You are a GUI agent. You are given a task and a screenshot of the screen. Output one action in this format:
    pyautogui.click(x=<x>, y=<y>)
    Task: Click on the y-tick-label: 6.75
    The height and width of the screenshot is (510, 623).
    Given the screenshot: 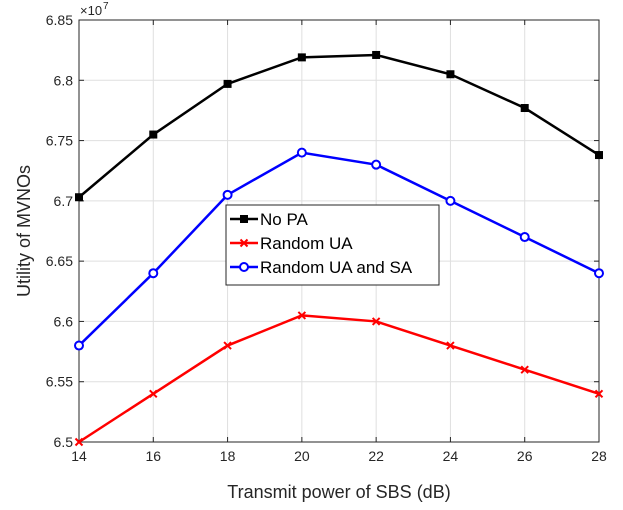 What is the action you would take?
    pyautogui.click(x=59, y=141)
    